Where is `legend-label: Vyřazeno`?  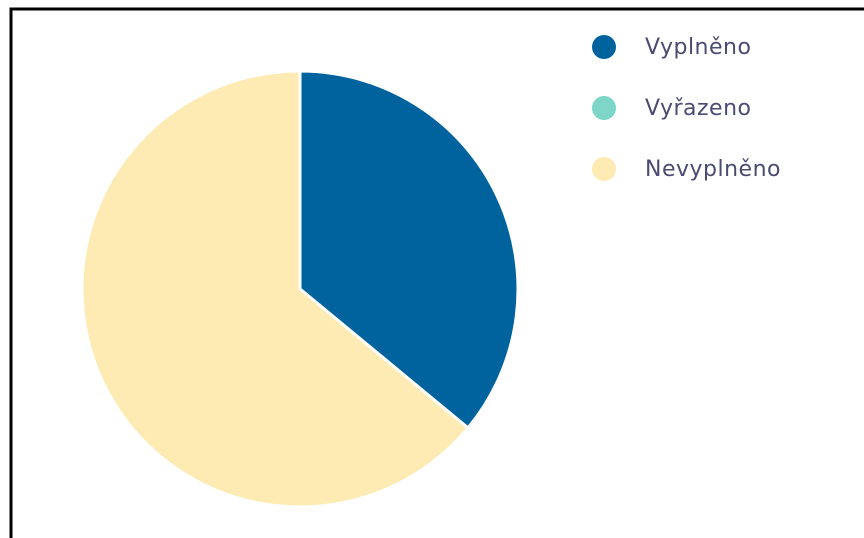
legend-label: Vyřazeno is located at coordinates (698, 108).